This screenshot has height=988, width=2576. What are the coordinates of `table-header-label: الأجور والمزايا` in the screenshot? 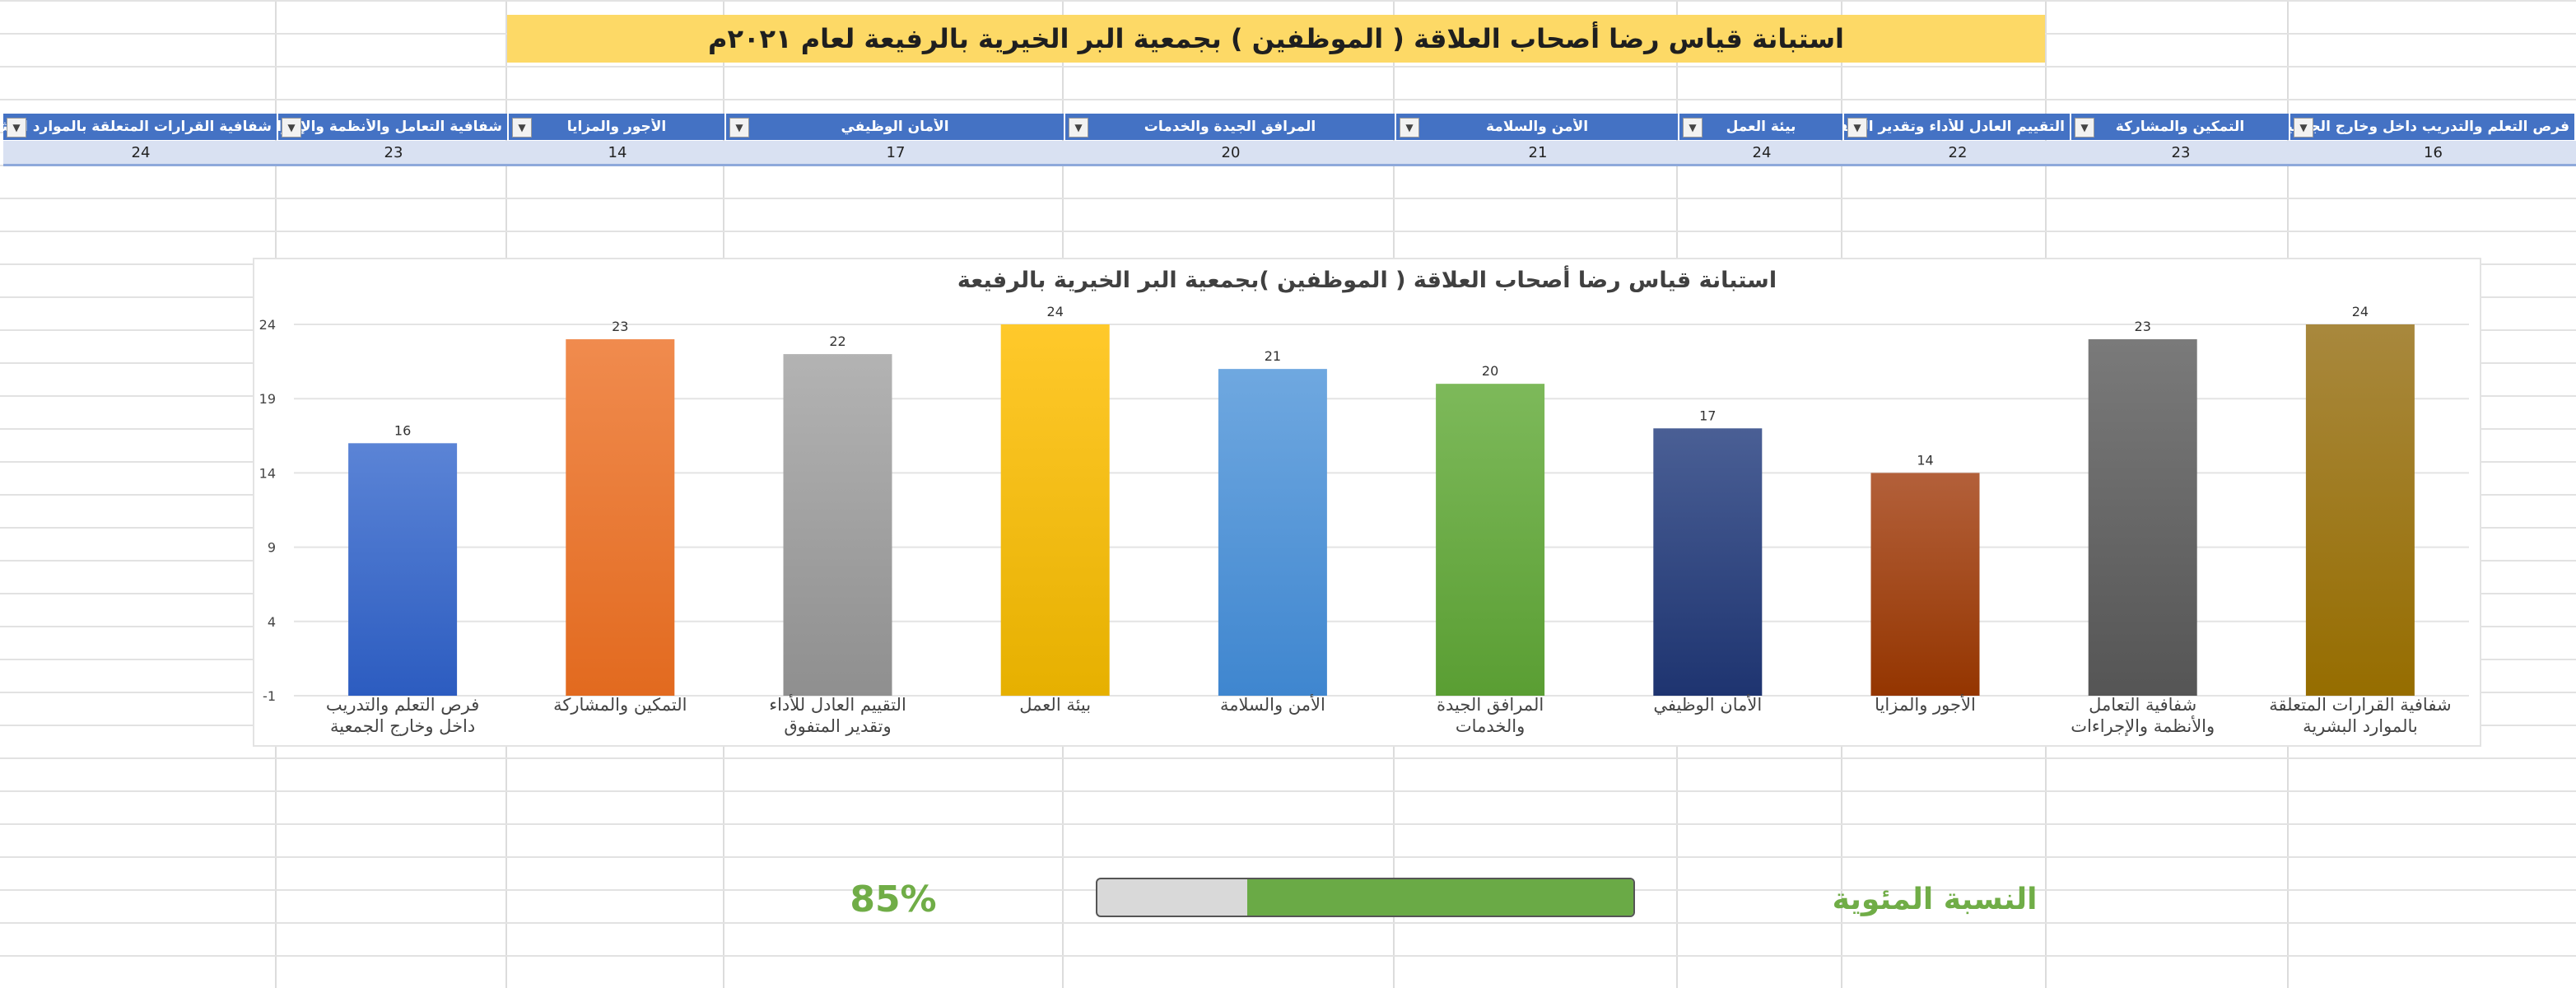 It's located at (616, 127).